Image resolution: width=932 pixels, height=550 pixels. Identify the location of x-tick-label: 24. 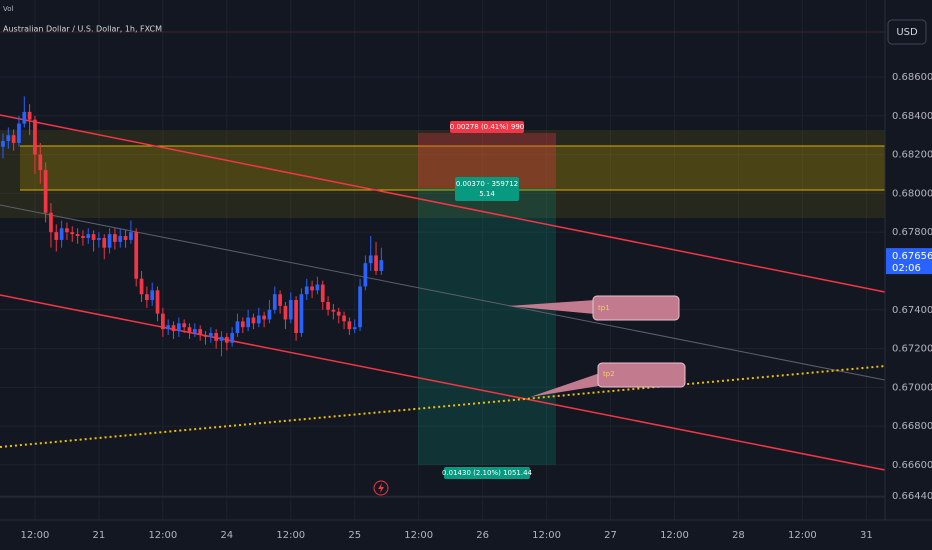
(226, 535).